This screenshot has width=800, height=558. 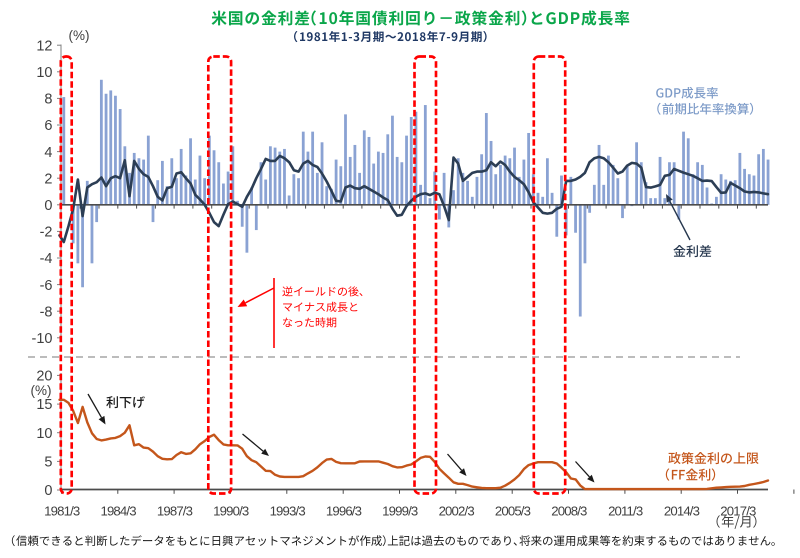 What do you see at coordinates (42, 339) in the screenshot?
I see `svg-text: -10` at bounding box center [42, 339].